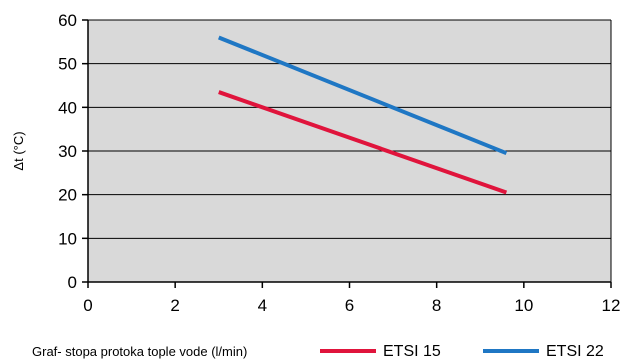 The height and width of the screenshot is (361, 627). What do you see at coordinates (18, 150) in the screenshot?
I see `y-axis-title: Δt (°C)` at bounding box center [18, 150].